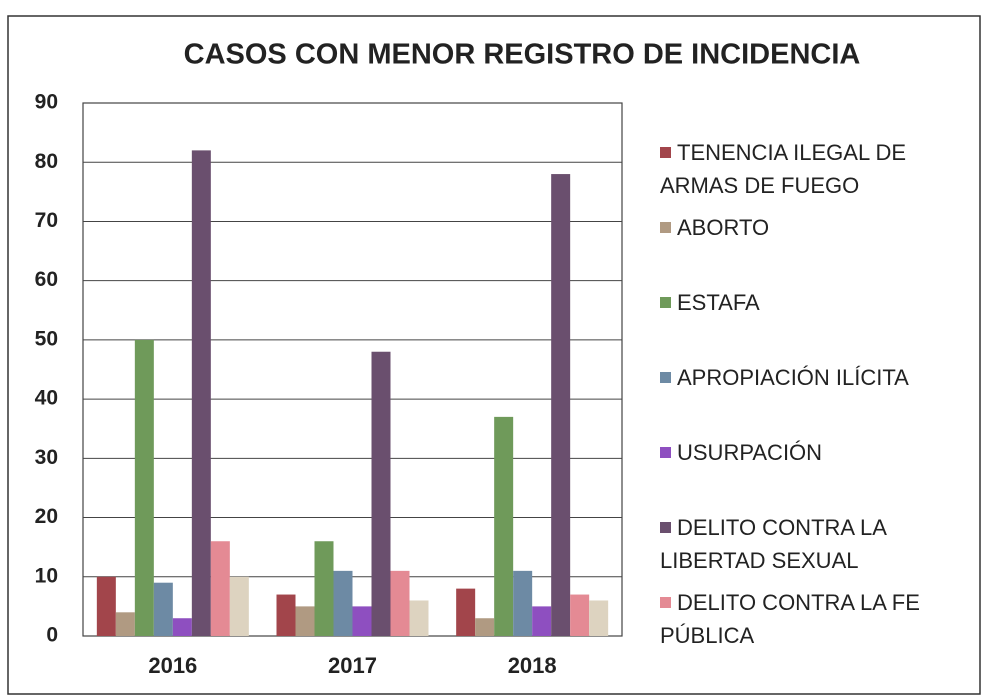 The height and width of the screenshot is (695, 987). Describe the element at coordinates (723, 227) in the screenshot. I see `legend-label: ABORTO` at that location.